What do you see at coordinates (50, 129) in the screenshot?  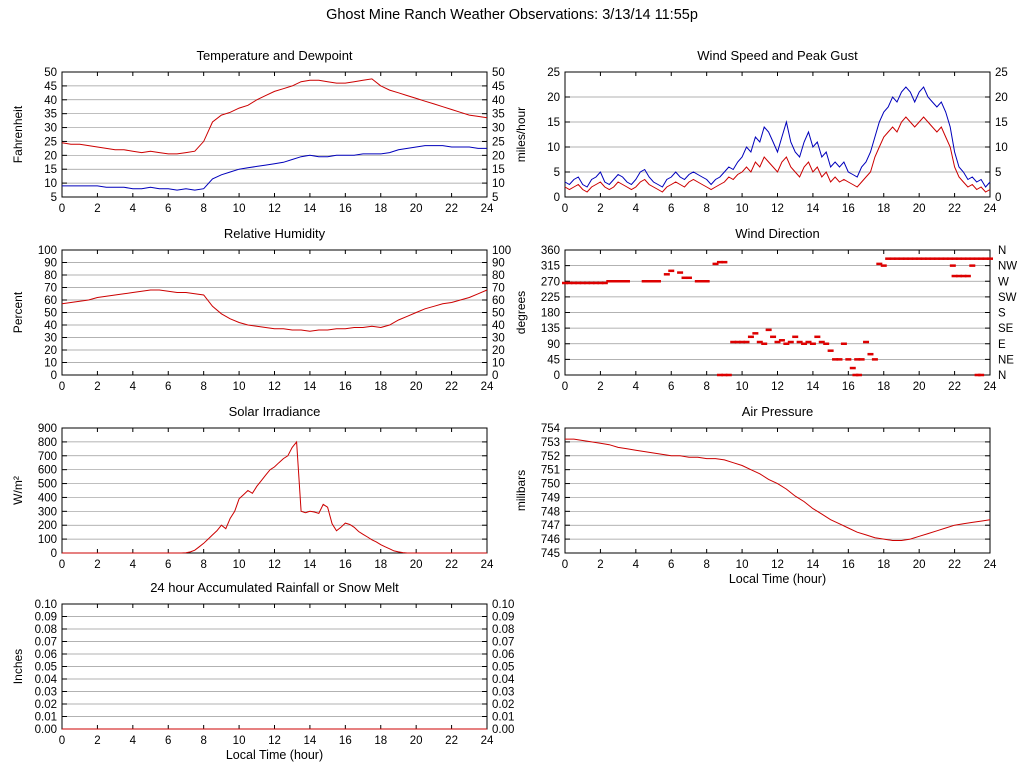 I see `y-tick-label: 30` at bounding box center [50, 129].